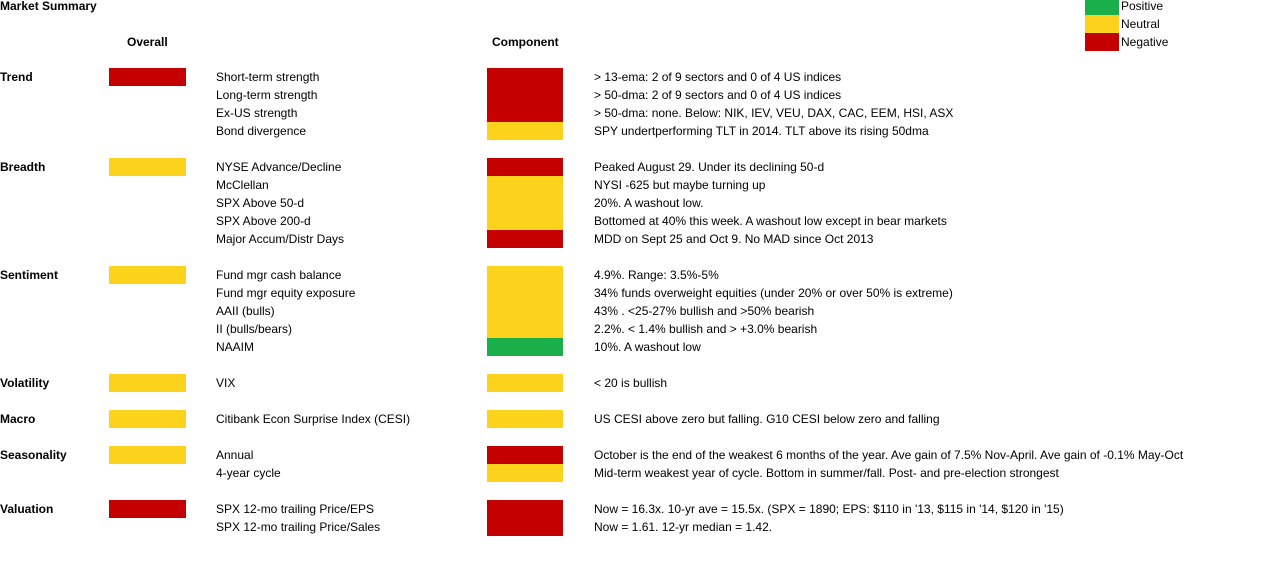 The image size is (1274, 563). I want to click on legend-swatch-neutral, so click(1102, 24).